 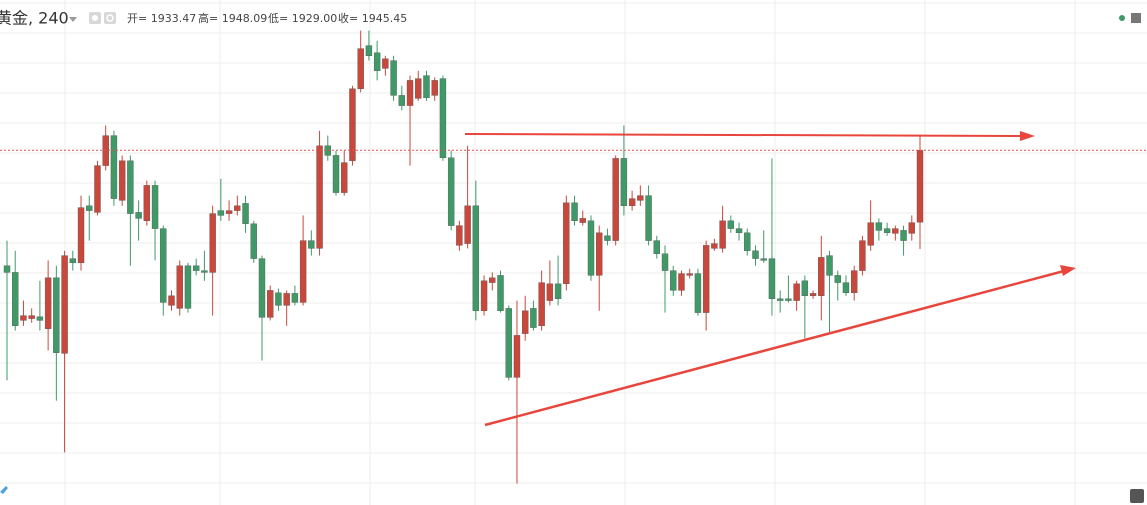 I want to click on corner-button, so click(x=1137, y=496).